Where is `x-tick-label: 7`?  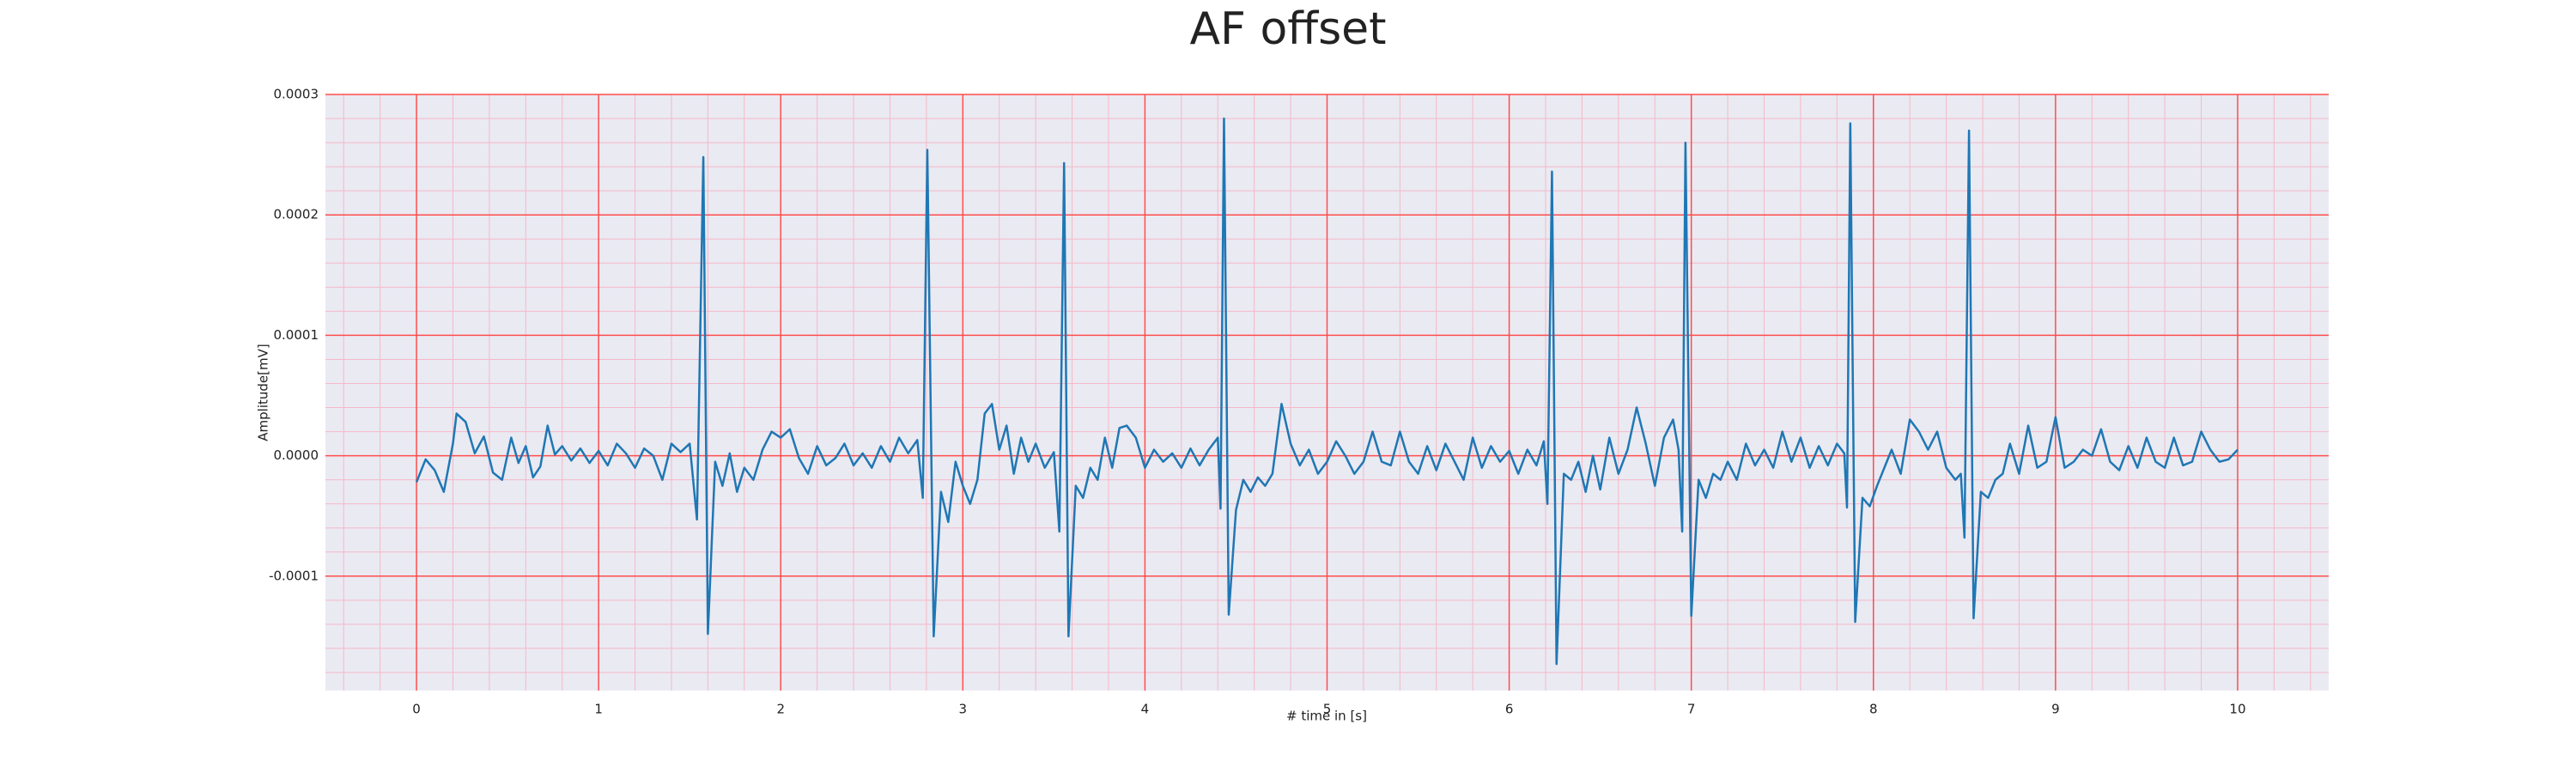 x-tick-label: 7 is located at coordinates (1692, 709).